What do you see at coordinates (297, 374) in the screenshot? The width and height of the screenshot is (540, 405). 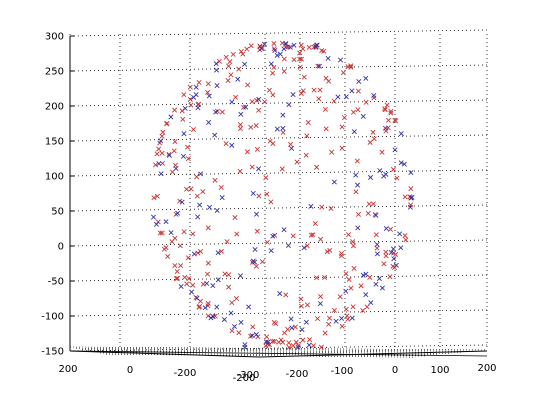 I see `y-tick-label: -200` at bounding box center [297, 374].